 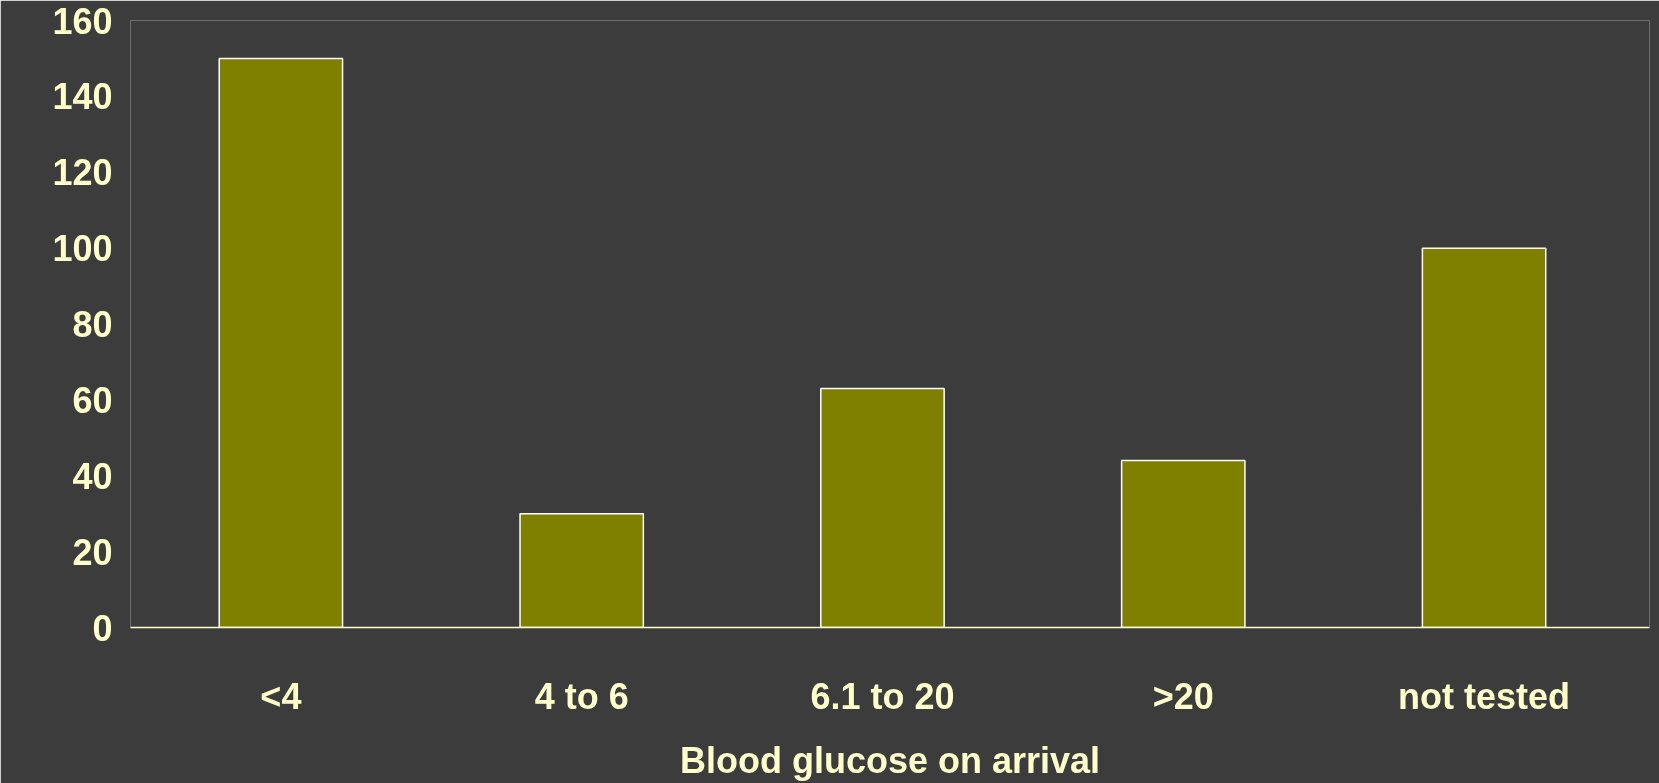 What do you see at coordinates (92, 400) in the screenshot?
I see `y-tick-label: 60` at bounding box center [92, 400].